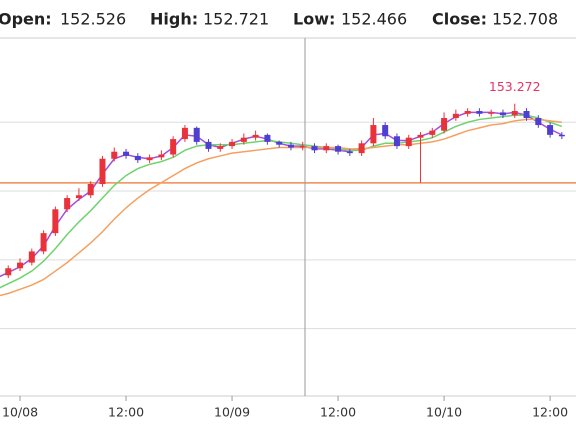 Image resolution: width=576 pixels, height=430 pixels. Describe the element at coordinates (174, 19) in the screenshot. I see `high-label: High:` at that location.